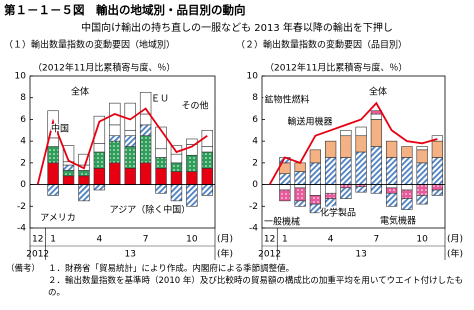 This screenshot has width=474, height=310. What do you see at coordinates (237, 28) in the screenshot?
I see `page-subtitle: 中国向け輸出の持ち直しの一服なども 2013 年春以降の輸出を下押し` at bounding box center [237, 28].